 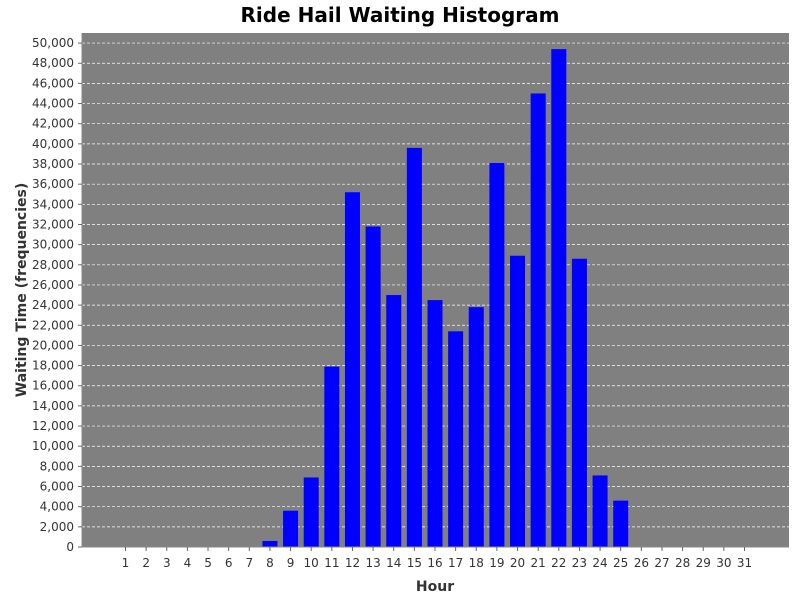 I want to click on y-tick-label: 38,000, so click(x=53, y=164).